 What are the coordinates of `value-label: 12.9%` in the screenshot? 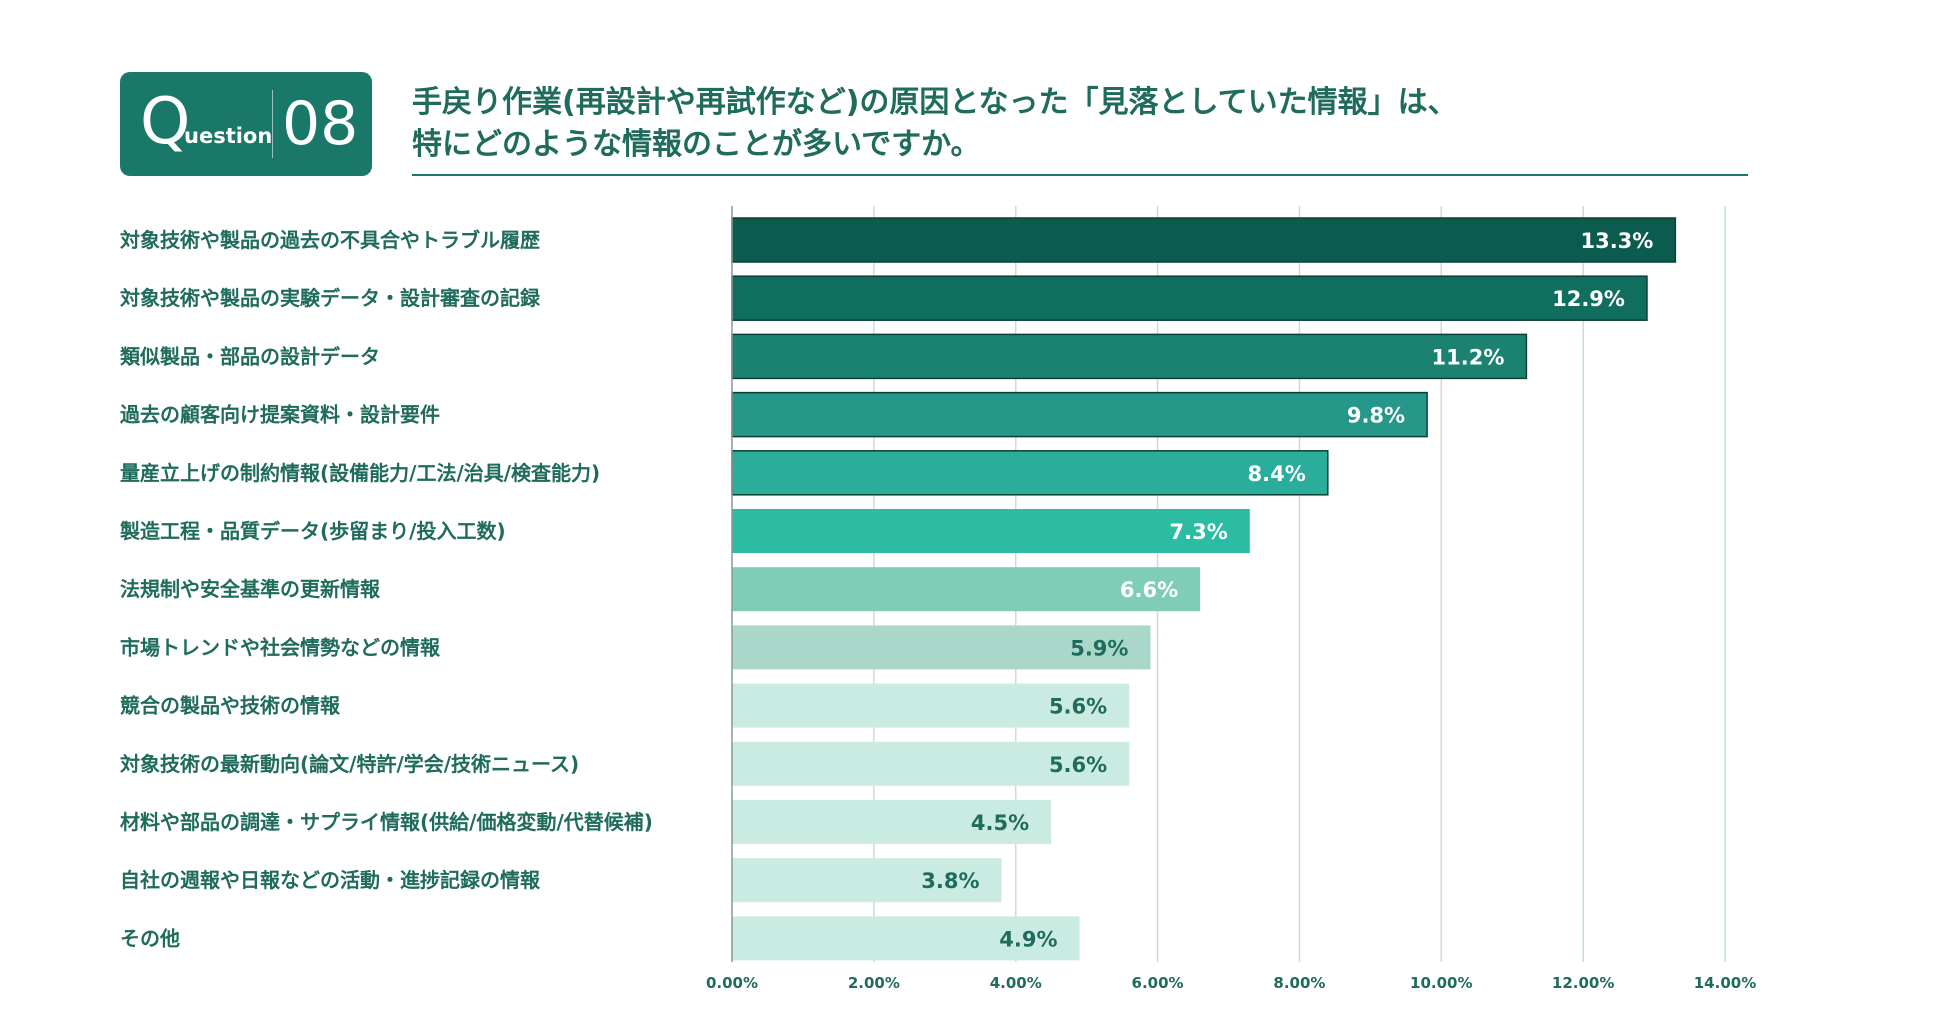 It's located at (1588, 299).